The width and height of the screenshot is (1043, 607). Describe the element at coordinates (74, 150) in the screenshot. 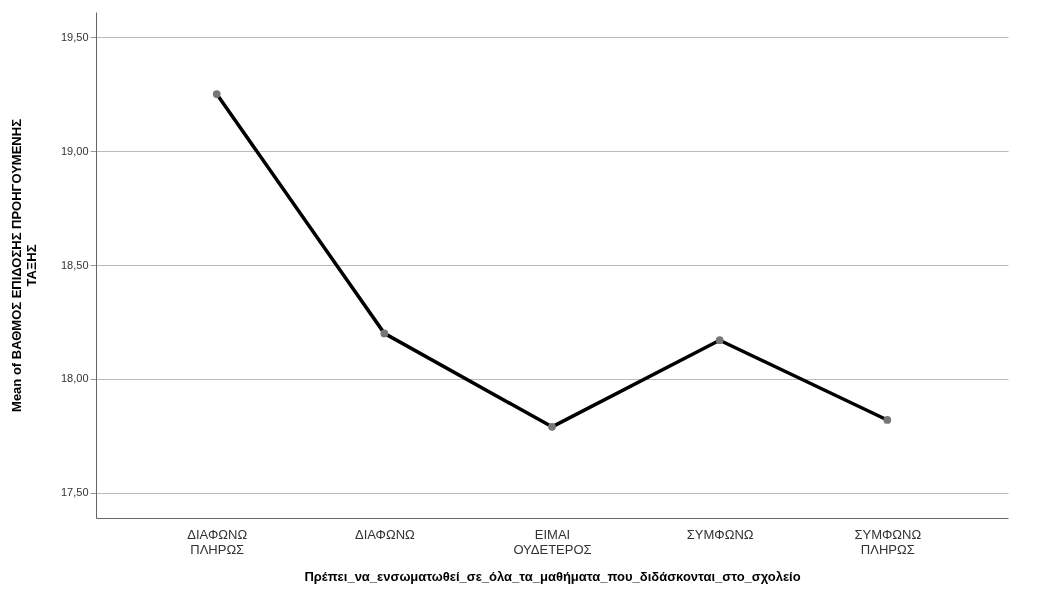

I see `y-tick-label: 19,00` at that location.